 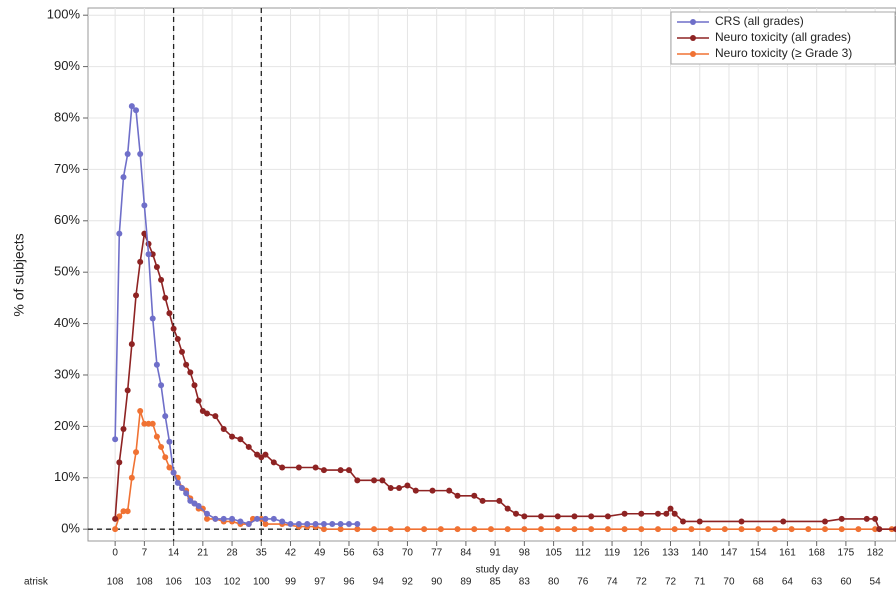 What do you see at coordinates (759, 21) in the screenshot?
I see `legend-label: CRS (all grades)` at bounding box center [759, 21].